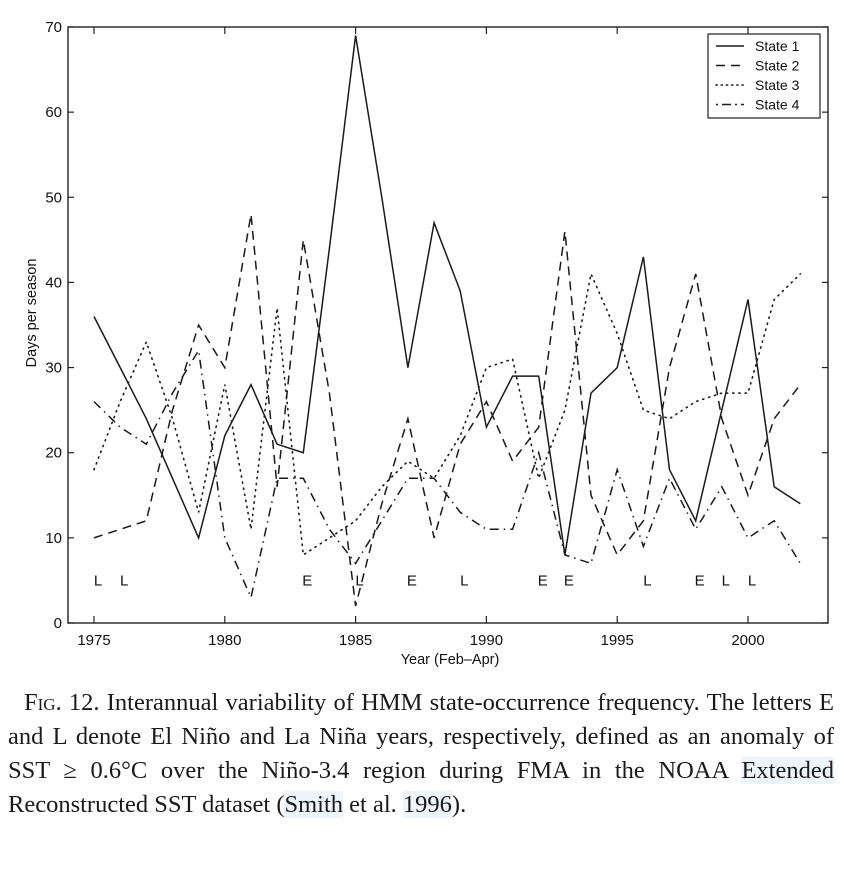 This screenshot has width=844, height=874. Describe the element at coordinates (777, 85) in the screenshot. I see `legend-label-state-3: State 3` at that location.